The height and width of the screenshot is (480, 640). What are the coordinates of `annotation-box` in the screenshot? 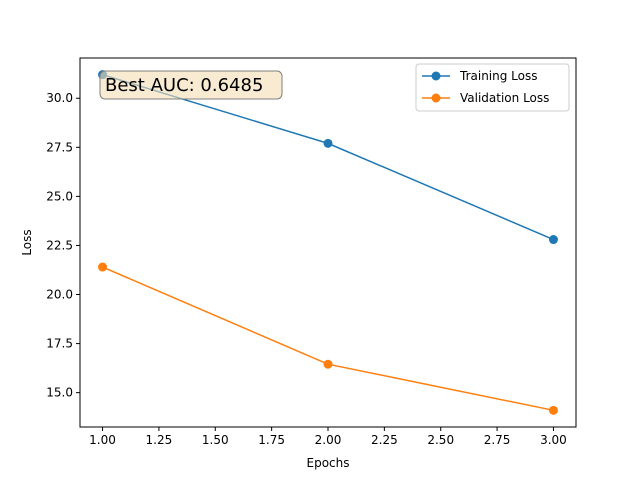 It's located at (191, 85).